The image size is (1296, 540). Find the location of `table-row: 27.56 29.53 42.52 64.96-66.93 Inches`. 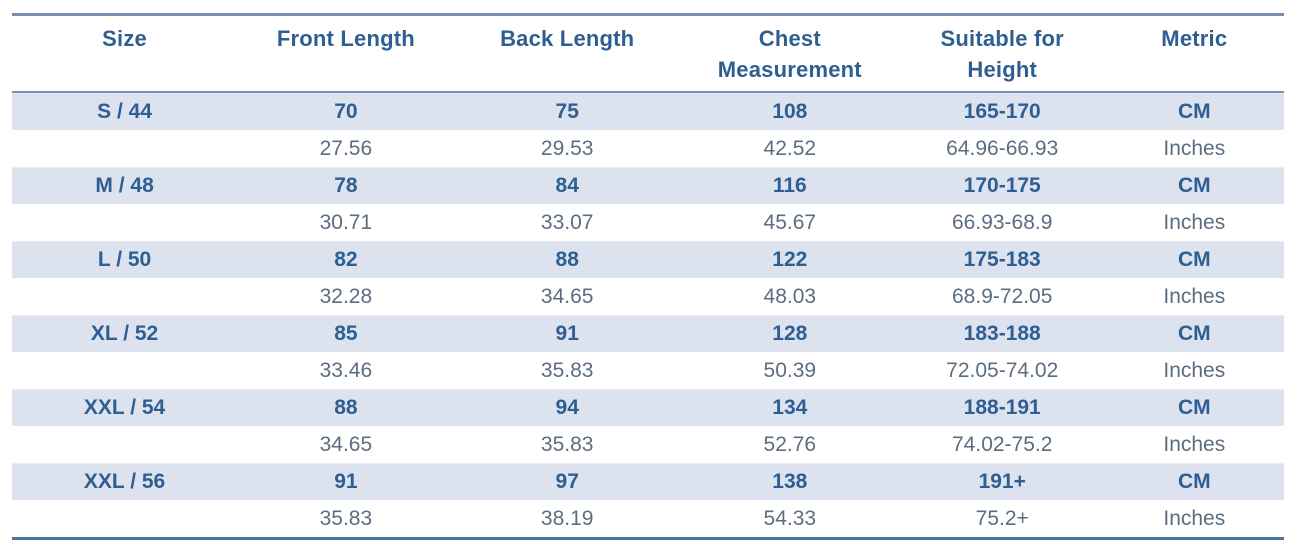

table-row: 27.56 29.53 42.52 64.96-66.93 Inches is located at coordinates (648, 148).